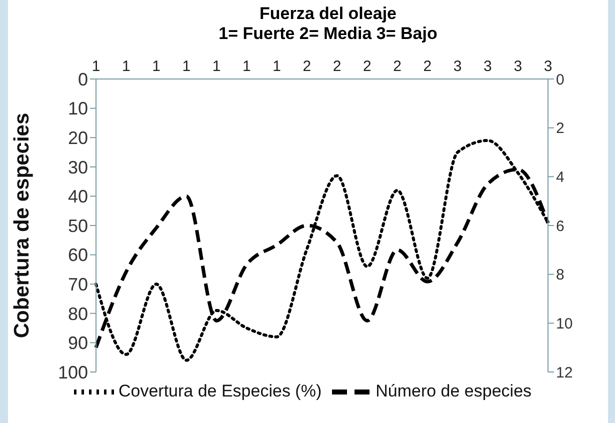 Image resolution: width=615 pixels, height=423 pixels. Describe the element at coordinates (560, 226) in the screenshot. I see `y2-tick-label: 6` at that location.